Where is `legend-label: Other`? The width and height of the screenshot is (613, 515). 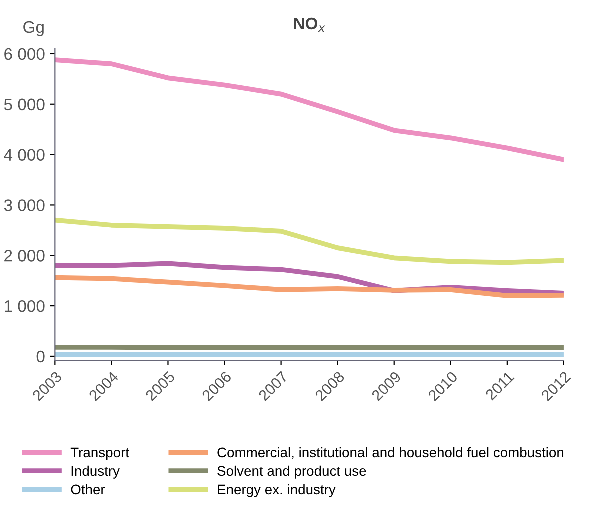
legend-label: Other is located at coordinates (88, 489).